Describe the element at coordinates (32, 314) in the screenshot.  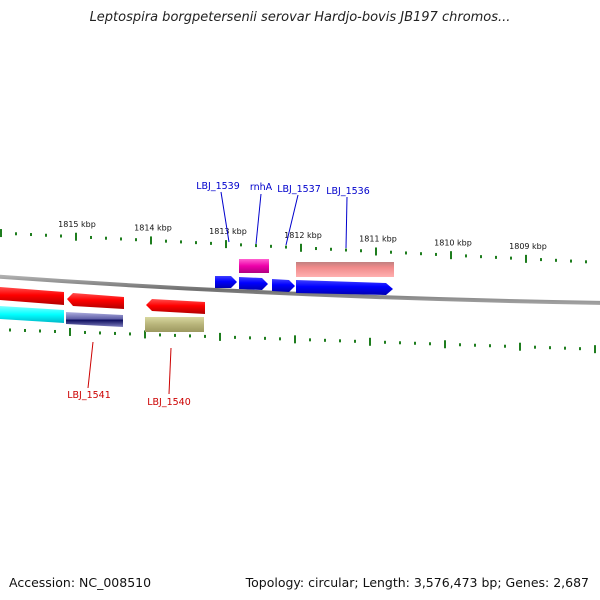
I see `cog-box-left-partial` at that location.